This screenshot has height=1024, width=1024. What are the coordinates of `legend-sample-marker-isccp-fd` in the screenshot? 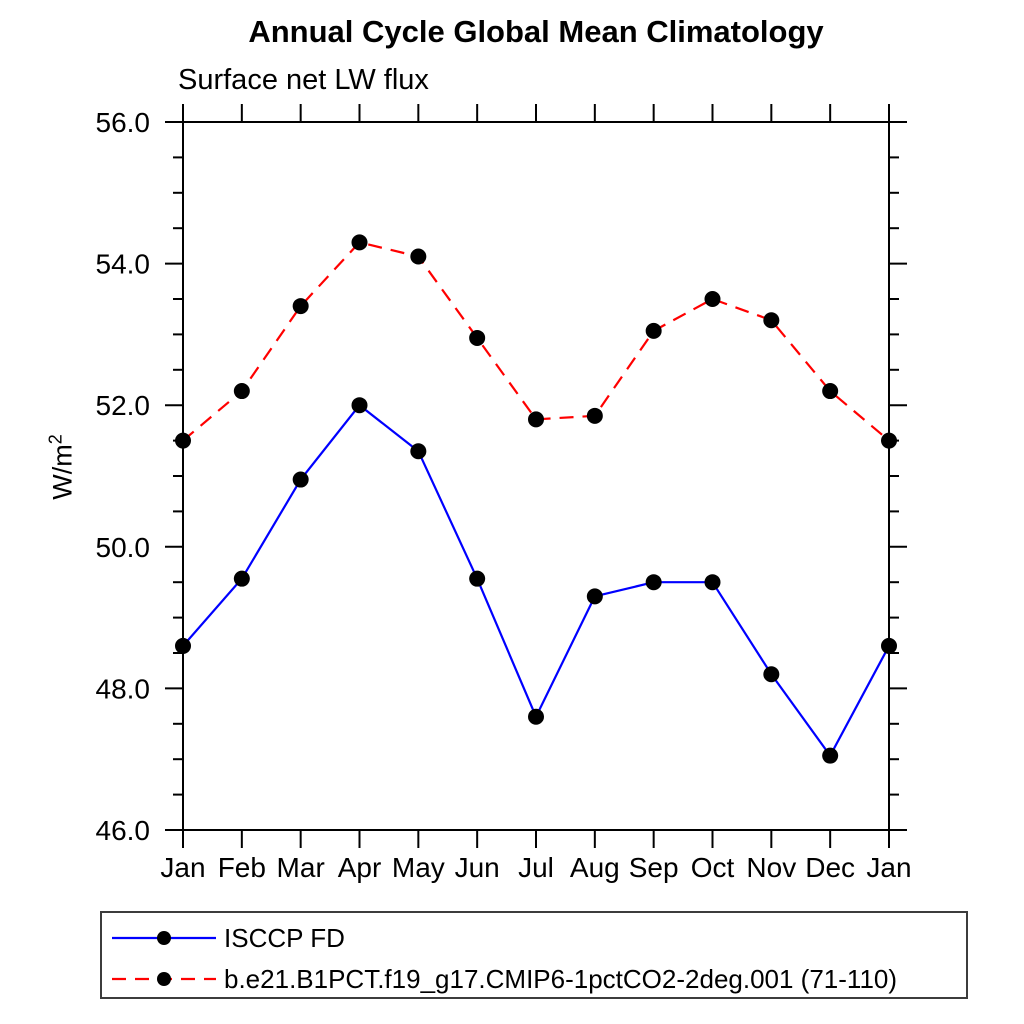 It's located at (164, 938).